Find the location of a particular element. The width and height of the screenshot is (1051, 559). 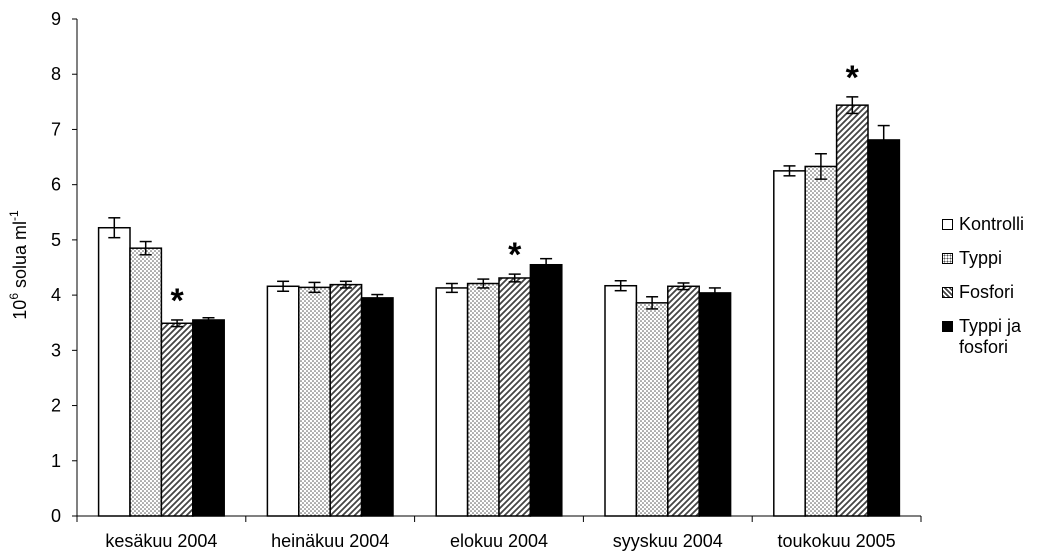

legend-label-typpi-ja-fosfori: Typpi ja fosfori is located at coordinates (990, 336).